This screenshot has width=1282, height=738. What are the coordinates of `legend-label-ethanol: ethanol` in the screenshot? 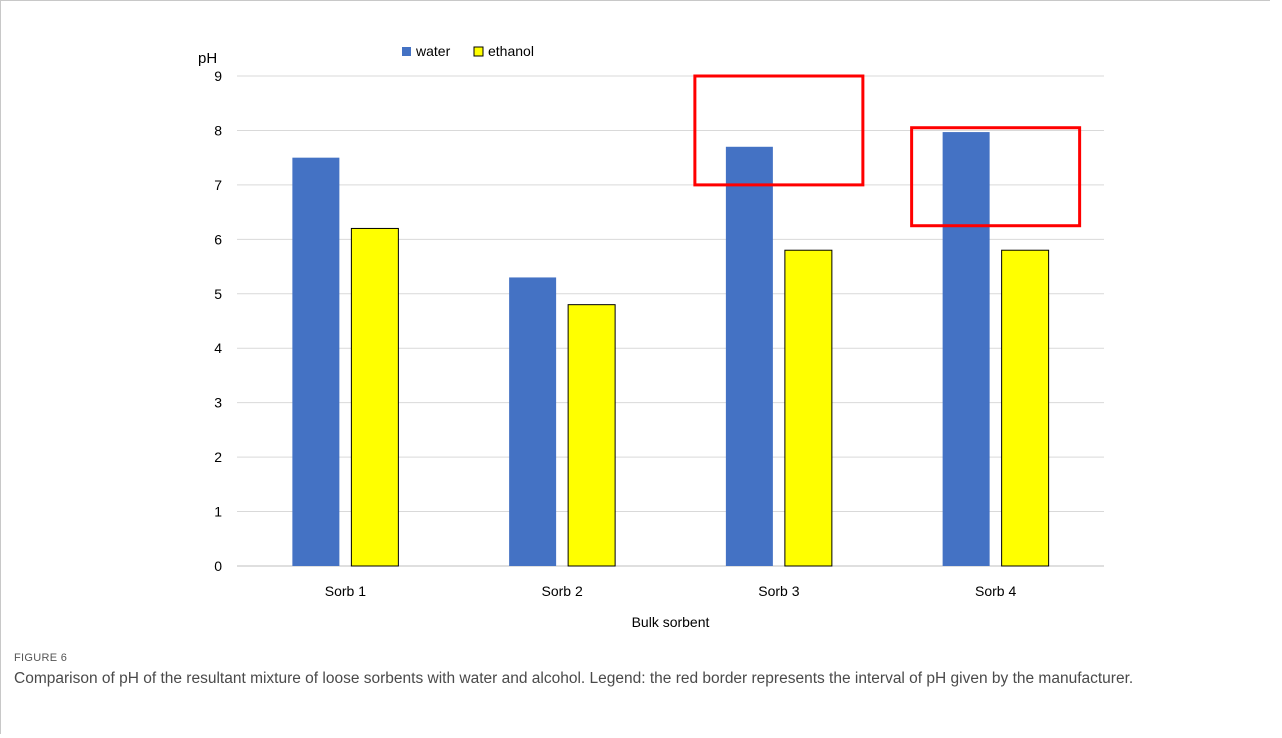 It's located at (511, 51).